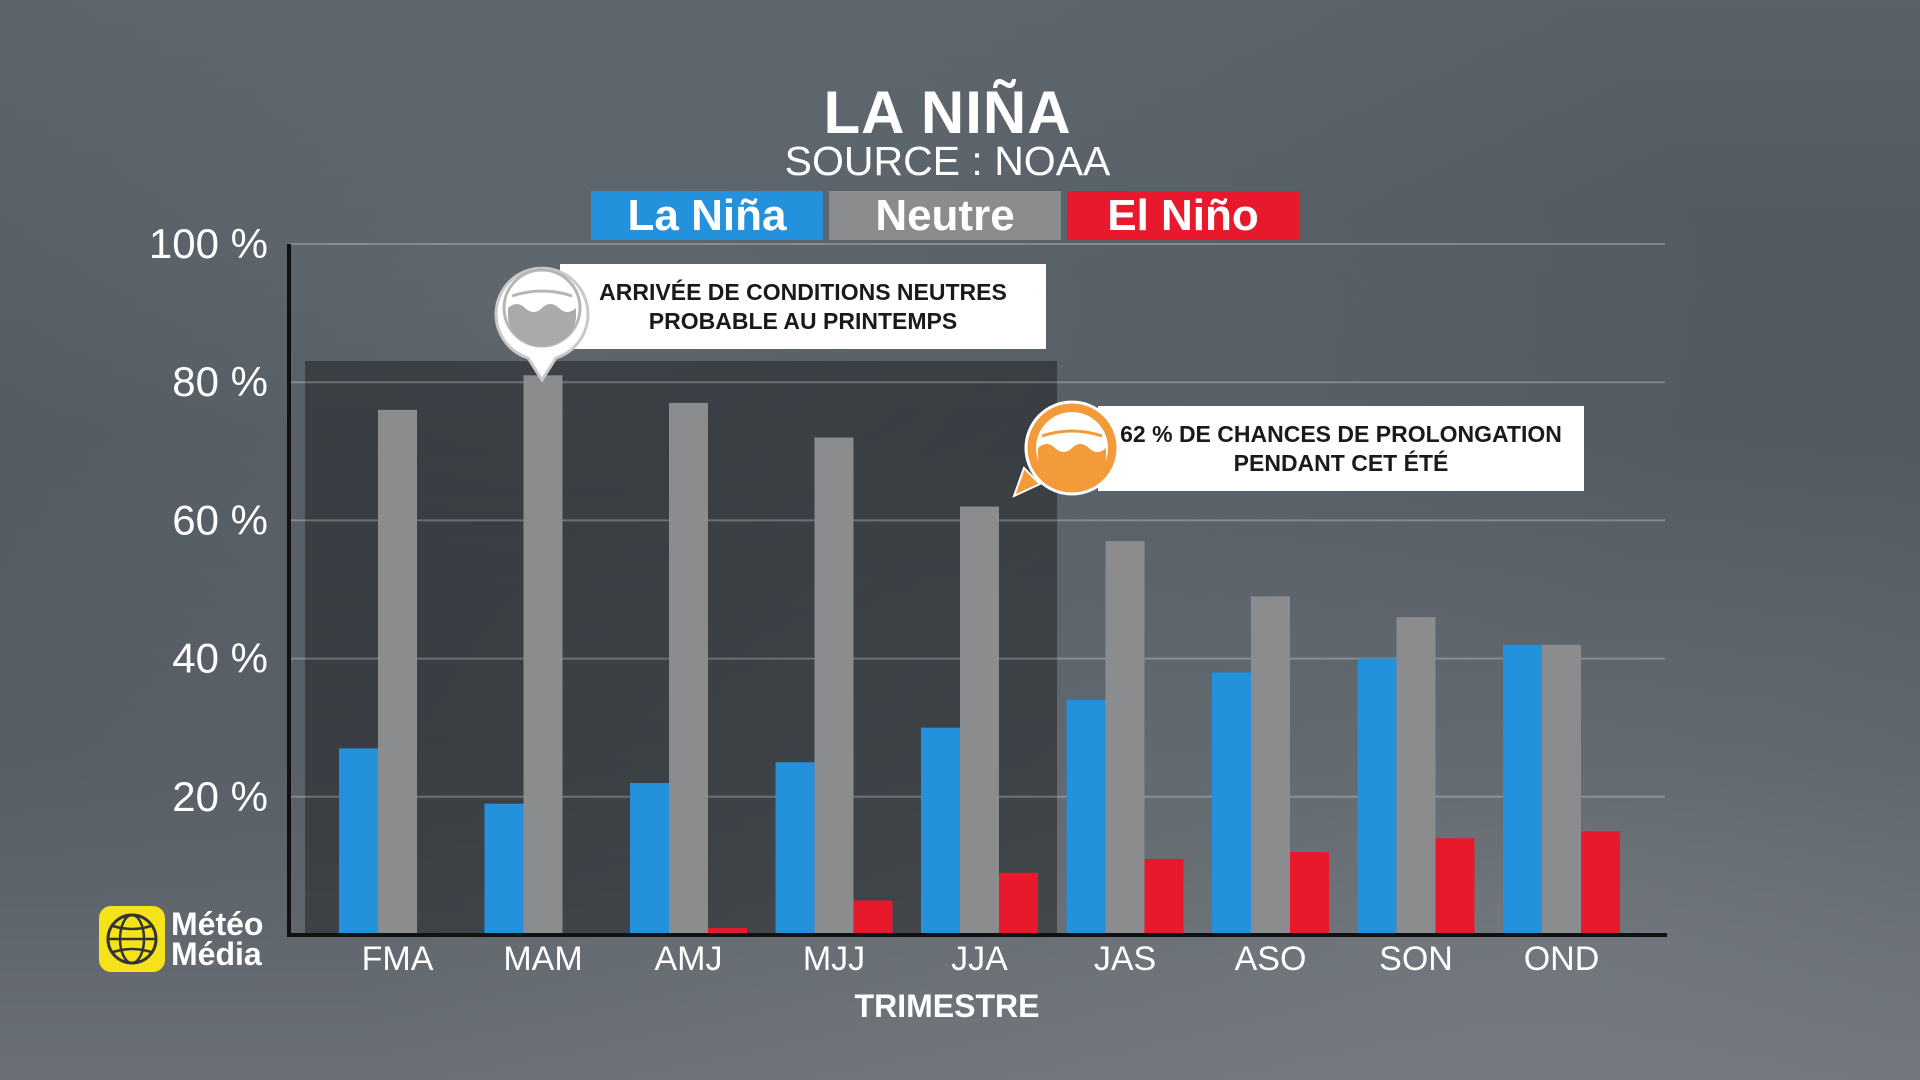 The image size is (1920, 1080). Describe the element at coordinates (1125, 738) in the screenshot. I see `bar-neutre-jas` at that location.